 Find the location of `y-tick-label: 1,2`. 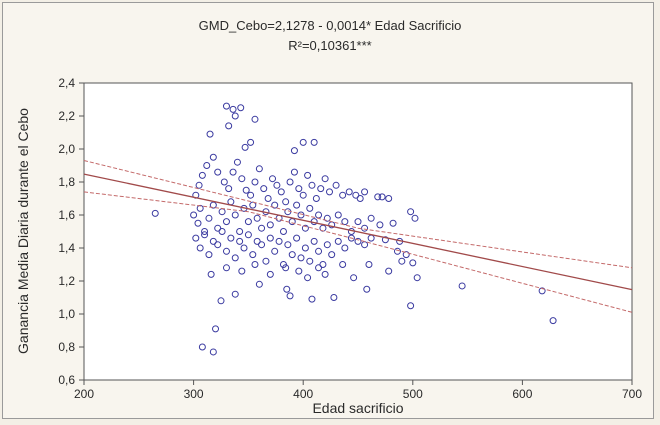

y-tick-label: 1,2 is located at coordinates (66, 281).